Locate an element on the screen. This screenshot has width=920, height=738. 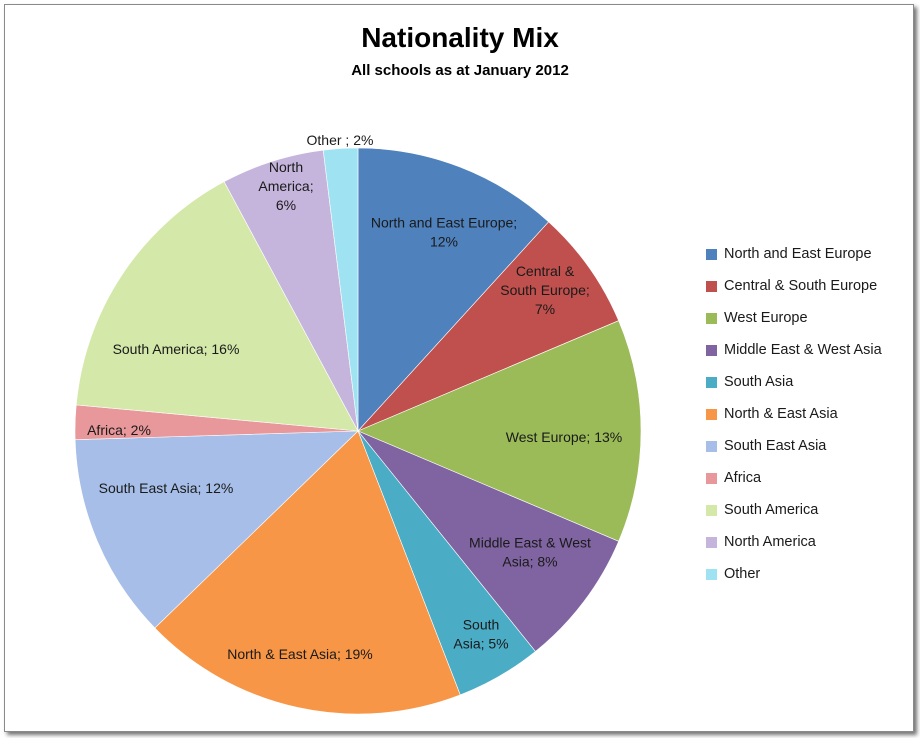
legend-label: South America is located at coordinates (771, 510).